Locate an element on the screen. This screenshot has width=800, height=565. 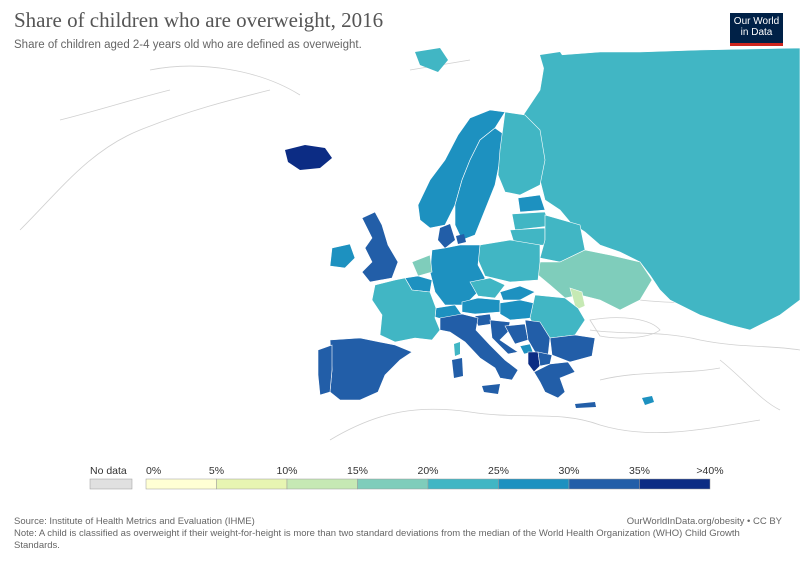
logo-line-2: in Data is located at coordinates (756, 32).